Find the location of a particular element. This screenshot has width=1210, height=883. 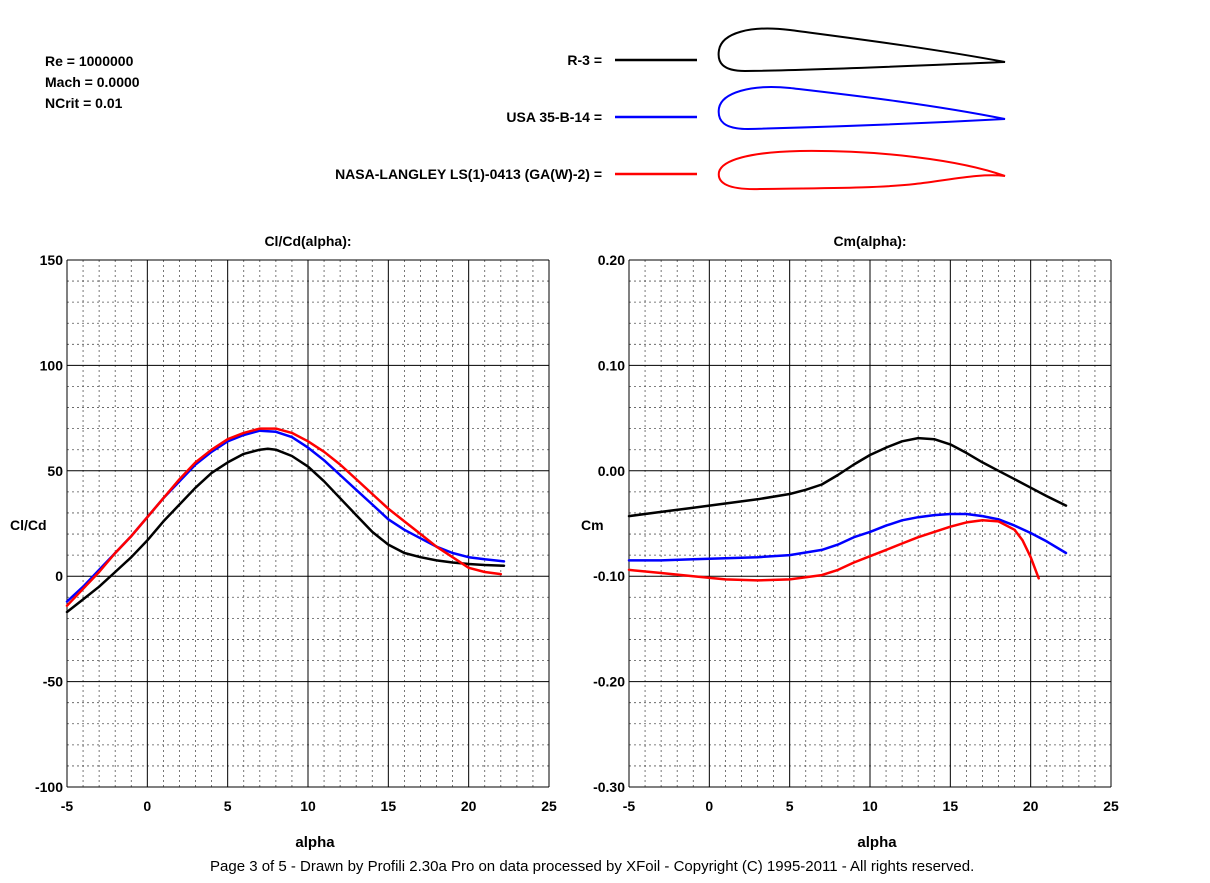

cm-y-tick-label: 0.10 is located at coordinates (611, 365).